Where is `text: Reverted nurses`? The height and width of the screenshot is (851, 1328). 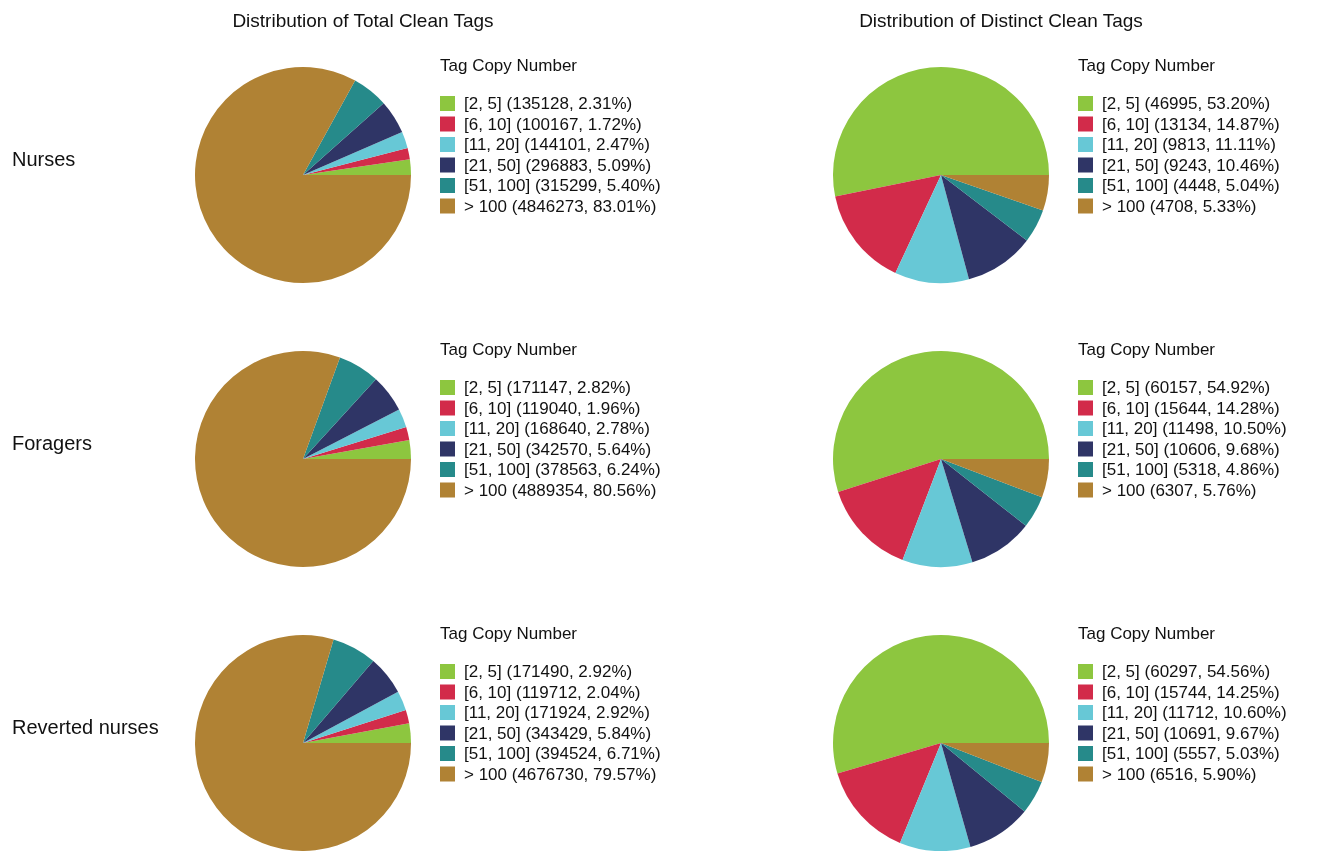 text: Reverted nurses is located at coordinates (85, 727).